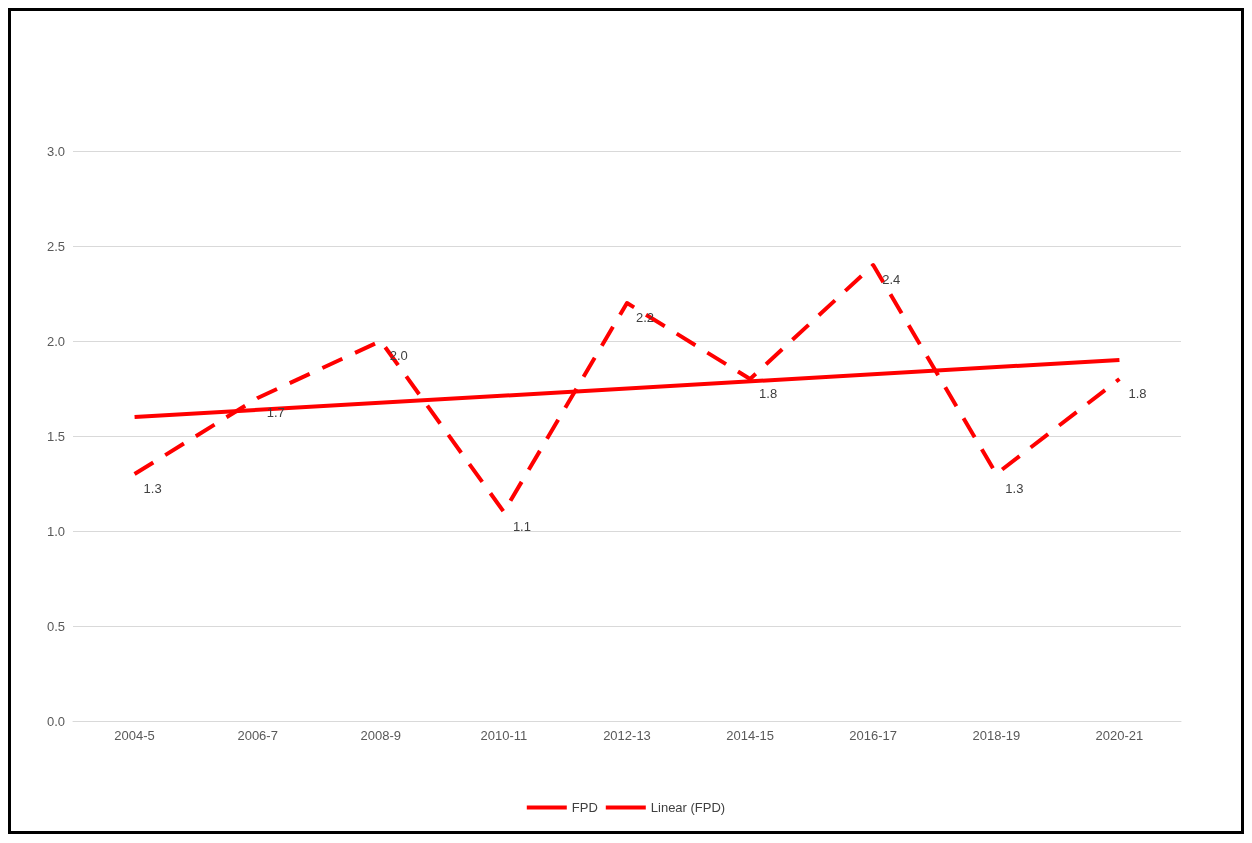  What do you see at coordinates (134, 735) in the screenshot?
I see `x-tick-label: 2004-5` at bounding box center [134, 735].